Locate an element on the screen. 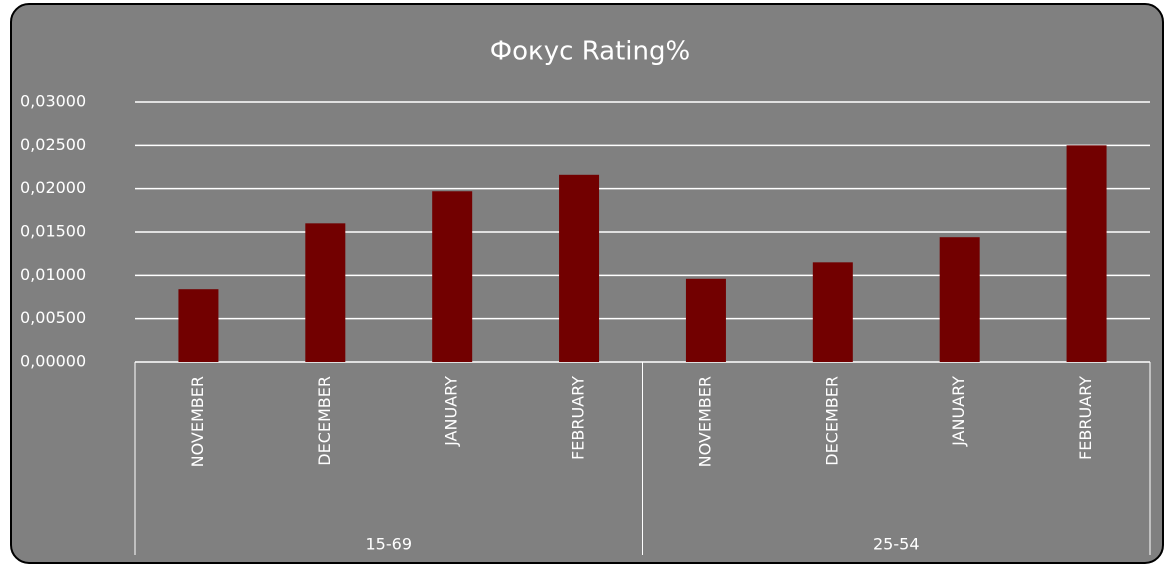 The image size is (1171, 567). y-tick-label: 0,03000 is located at coordinates (53, 101).